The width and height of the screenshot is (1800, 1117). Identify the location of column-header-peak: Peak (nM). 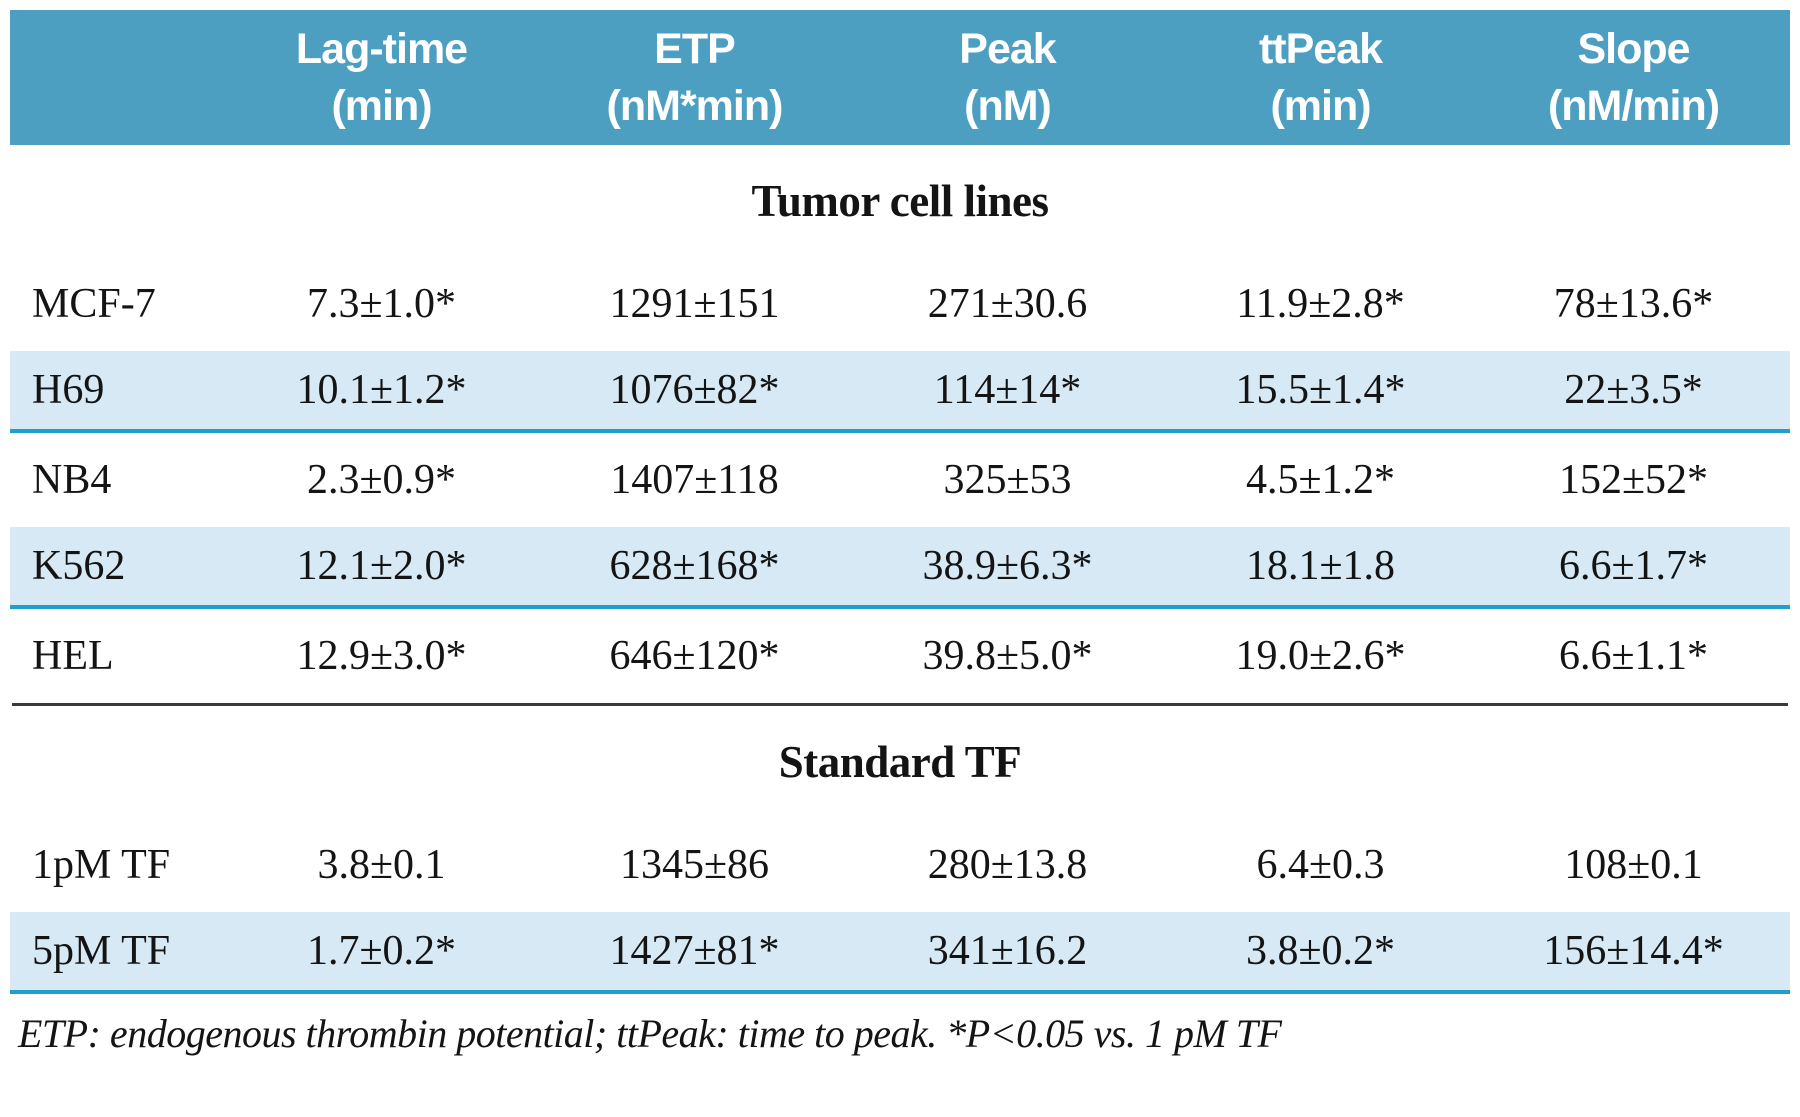
(1007, 78).